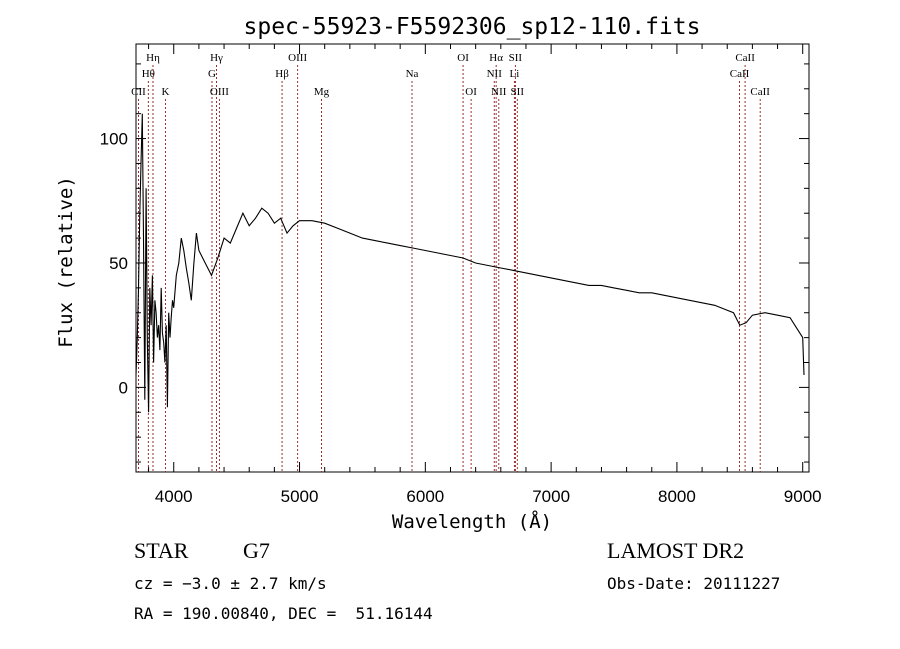  Describe the element at coordinates (153, 58) in the screenshot. I see `line-marker-label: Hη` at that location.